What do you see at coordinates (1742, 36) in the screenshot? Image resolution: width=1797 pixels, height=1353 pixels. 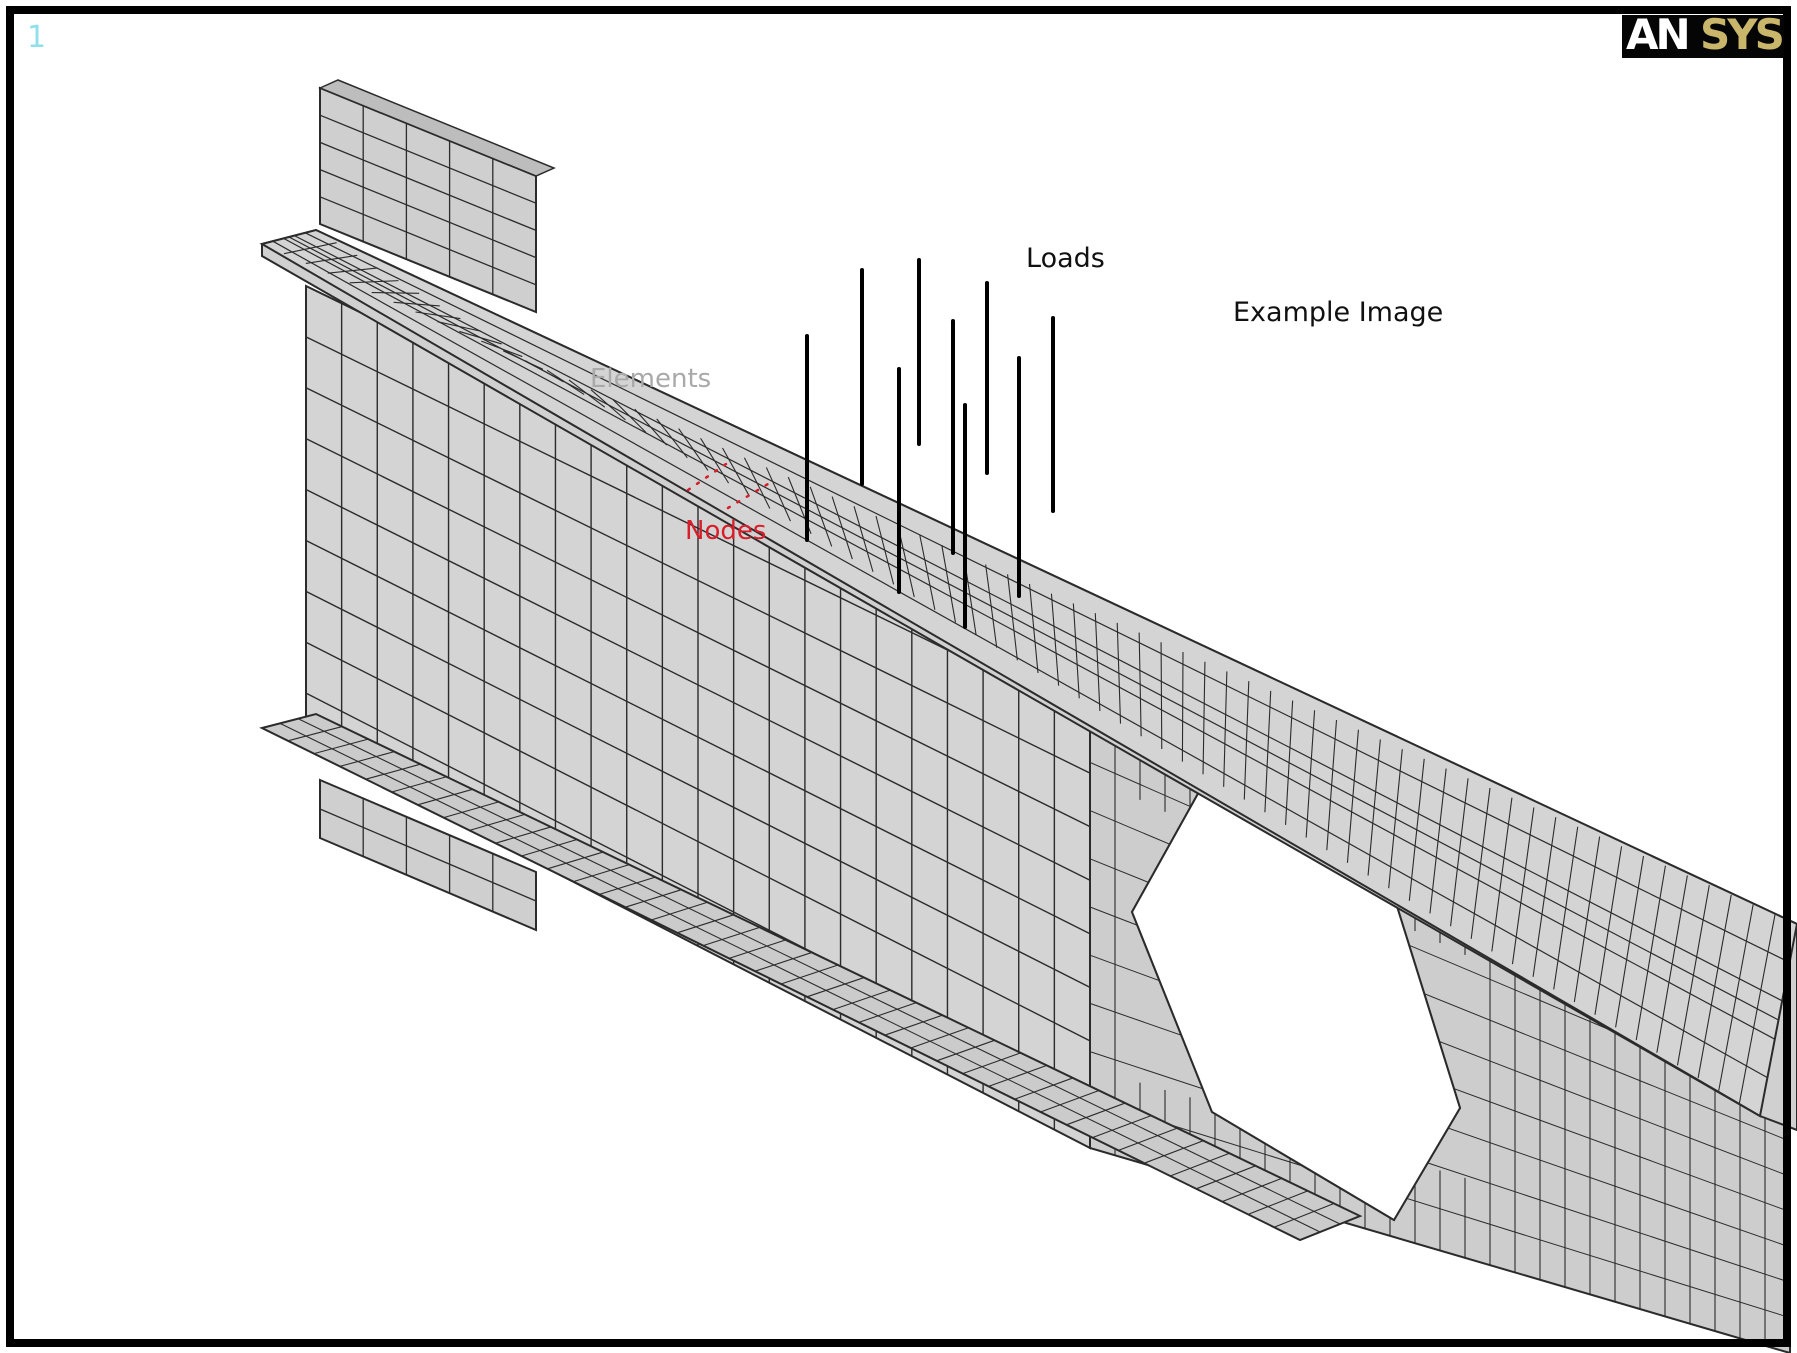 I see `logo-text-sys: SYS` at bounding box center [1742, 36].